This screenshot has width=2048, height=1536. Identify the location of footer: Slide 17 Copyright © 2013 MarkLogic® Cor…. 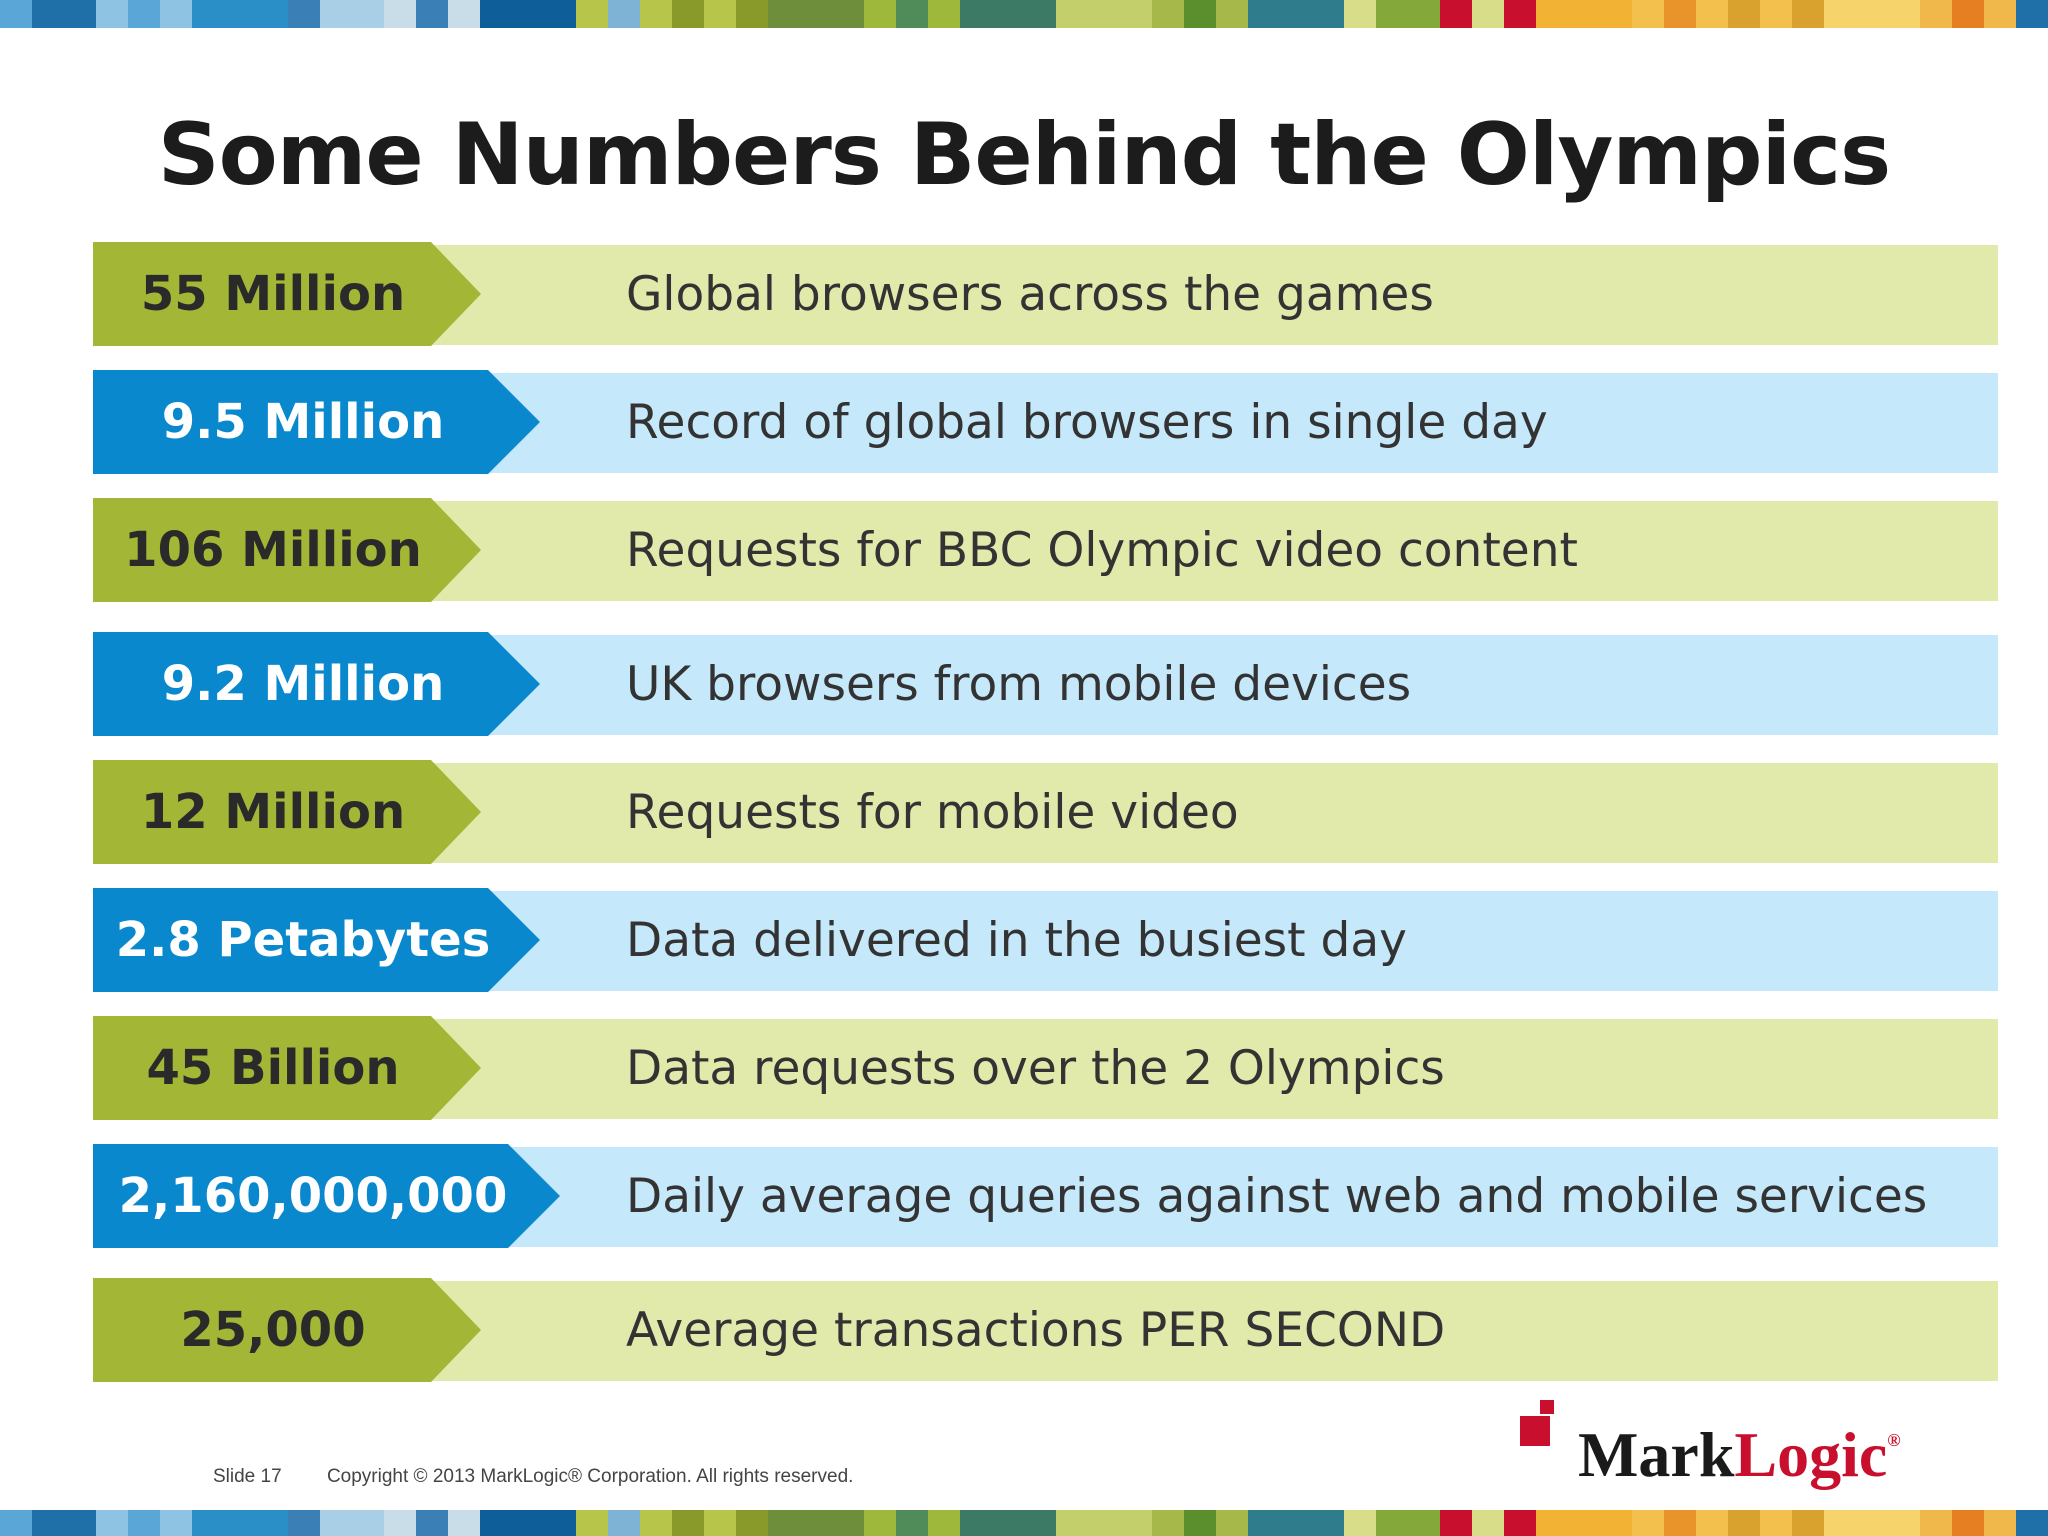
(533, 1477).